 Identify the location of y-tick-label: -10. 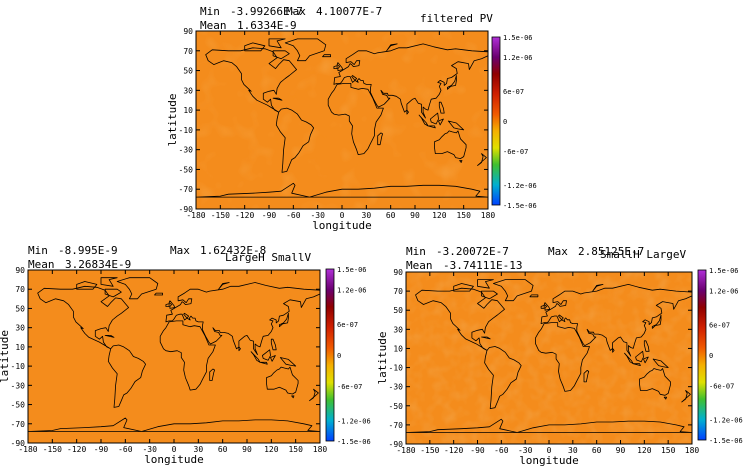
(18, 366).